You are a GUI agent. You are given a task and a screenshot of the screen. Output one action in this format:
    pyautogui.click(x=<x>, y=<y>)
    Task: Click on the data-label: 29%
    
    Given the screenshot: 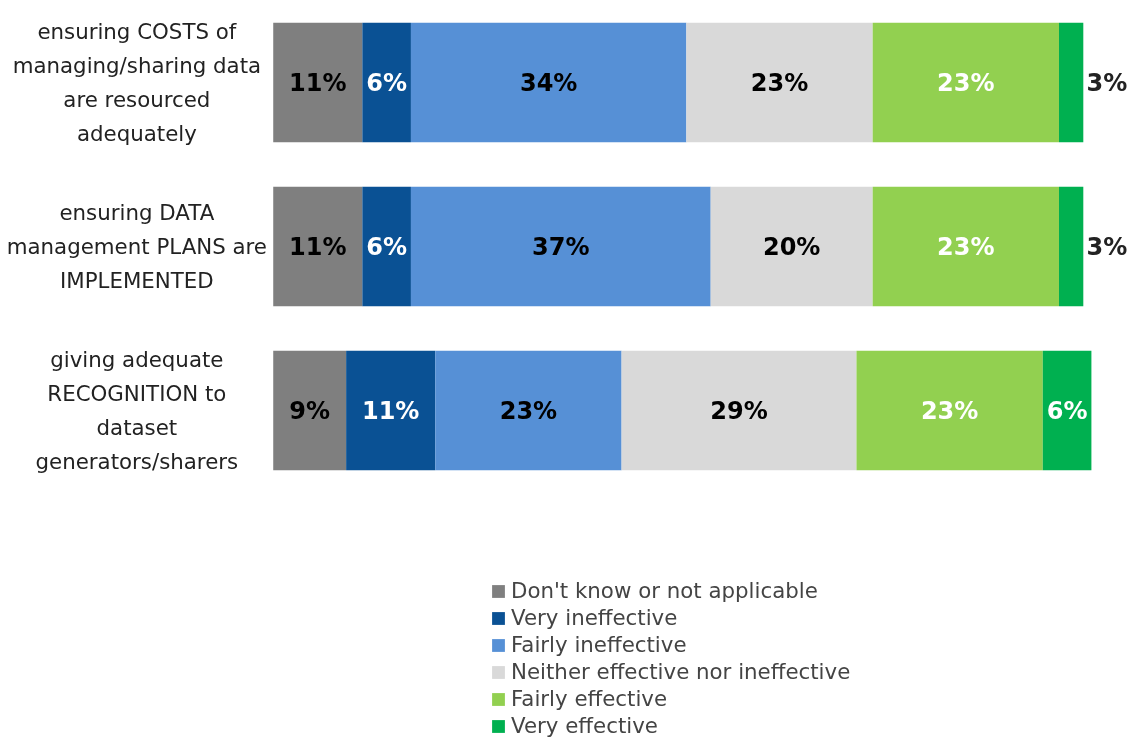 What is the action you would take?
    pyautogui.click(x=739, y=410)
    